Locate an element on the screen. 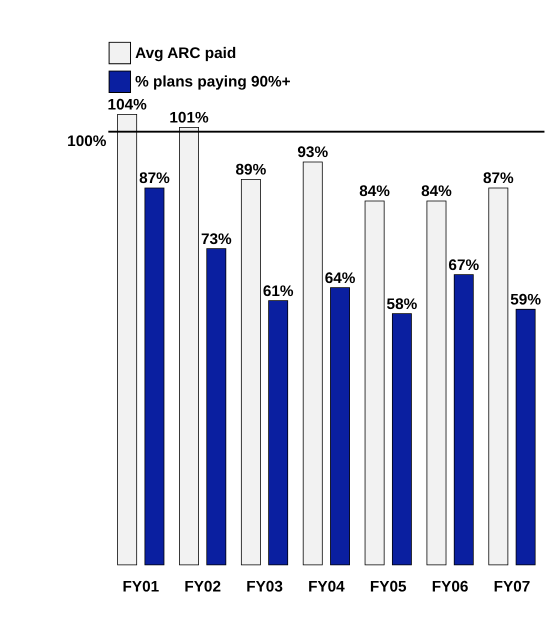 The height and width of the screenshot is (644, 555). x-tick-label: FY06 is located at coordinates (450, 587).